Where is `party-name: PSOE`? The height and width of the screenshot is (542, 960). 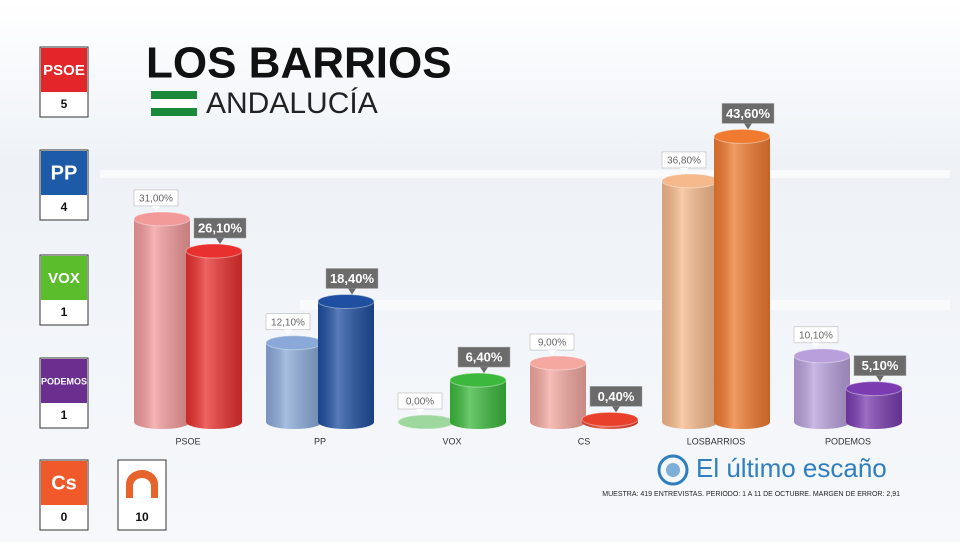 party-name: PSOE is located at coordinates (64, 70).